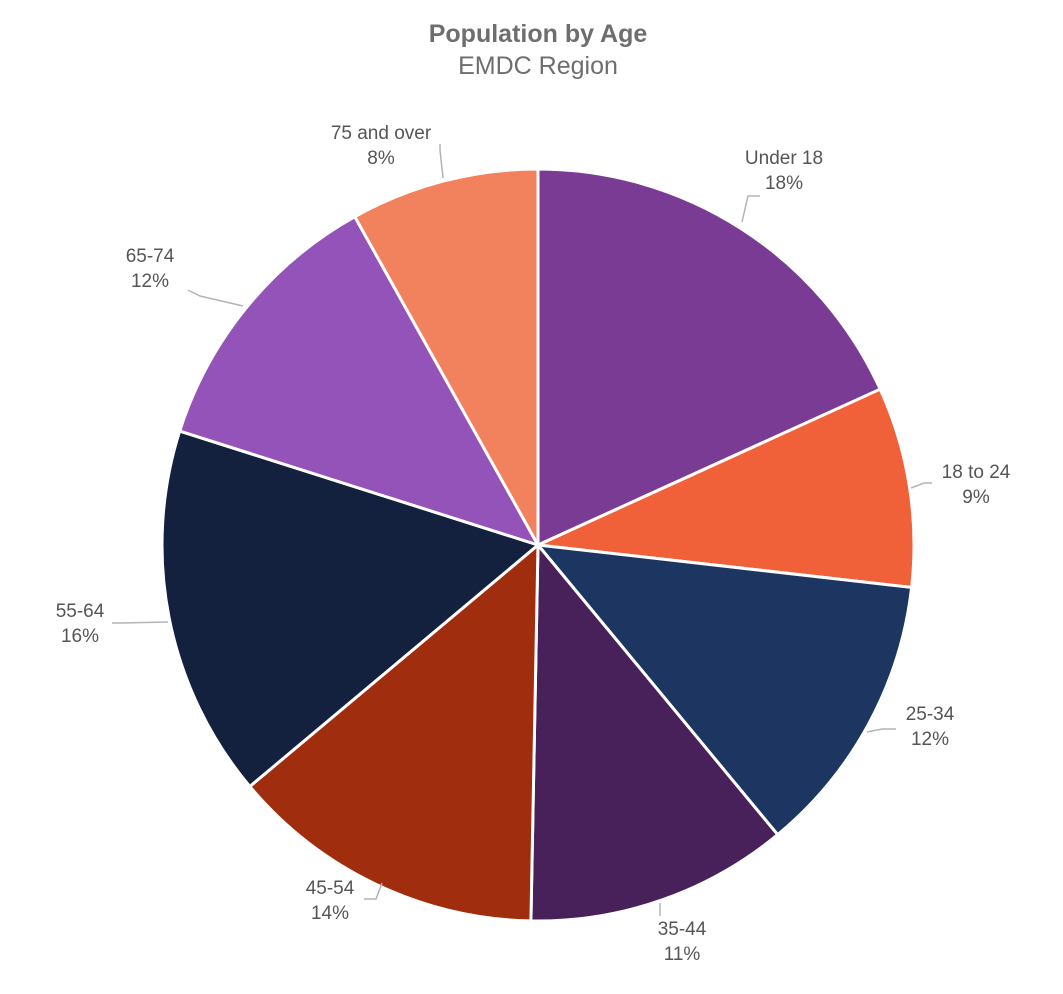  Describe the element at coordinates (330, 913) in the screenshot. I see `slice-percent-45-54: 14%` at that location.